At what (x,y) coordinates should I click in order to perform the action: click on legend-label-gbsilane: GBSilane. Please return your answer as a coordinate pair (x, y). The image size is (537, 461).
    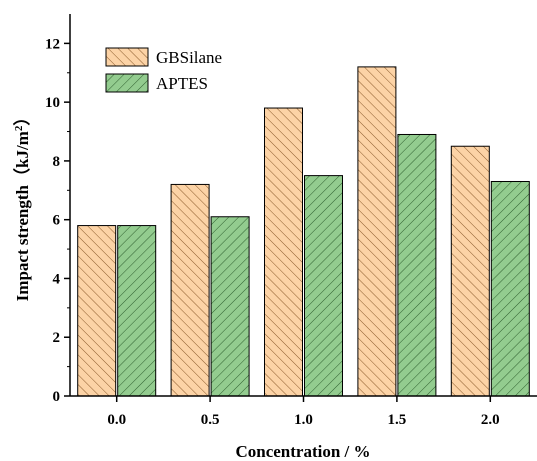
    Looking at the image, I should click on (189, 57).